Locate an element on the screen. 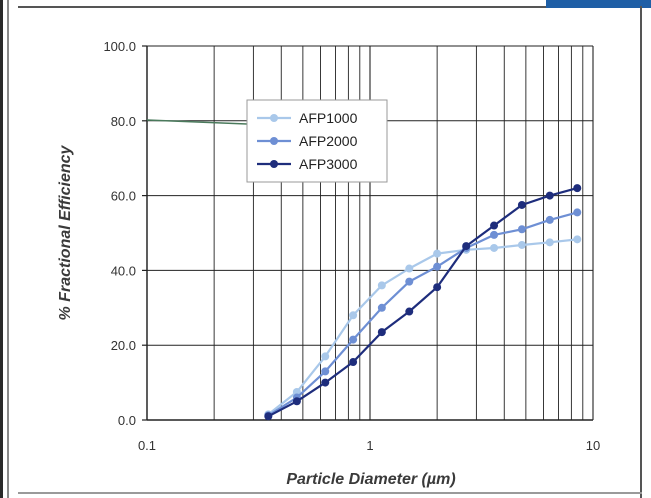  y-tick-labels: 0.0 20.0 40.0 60.0 80.0 100.0 is located at coordinates (119, 233).